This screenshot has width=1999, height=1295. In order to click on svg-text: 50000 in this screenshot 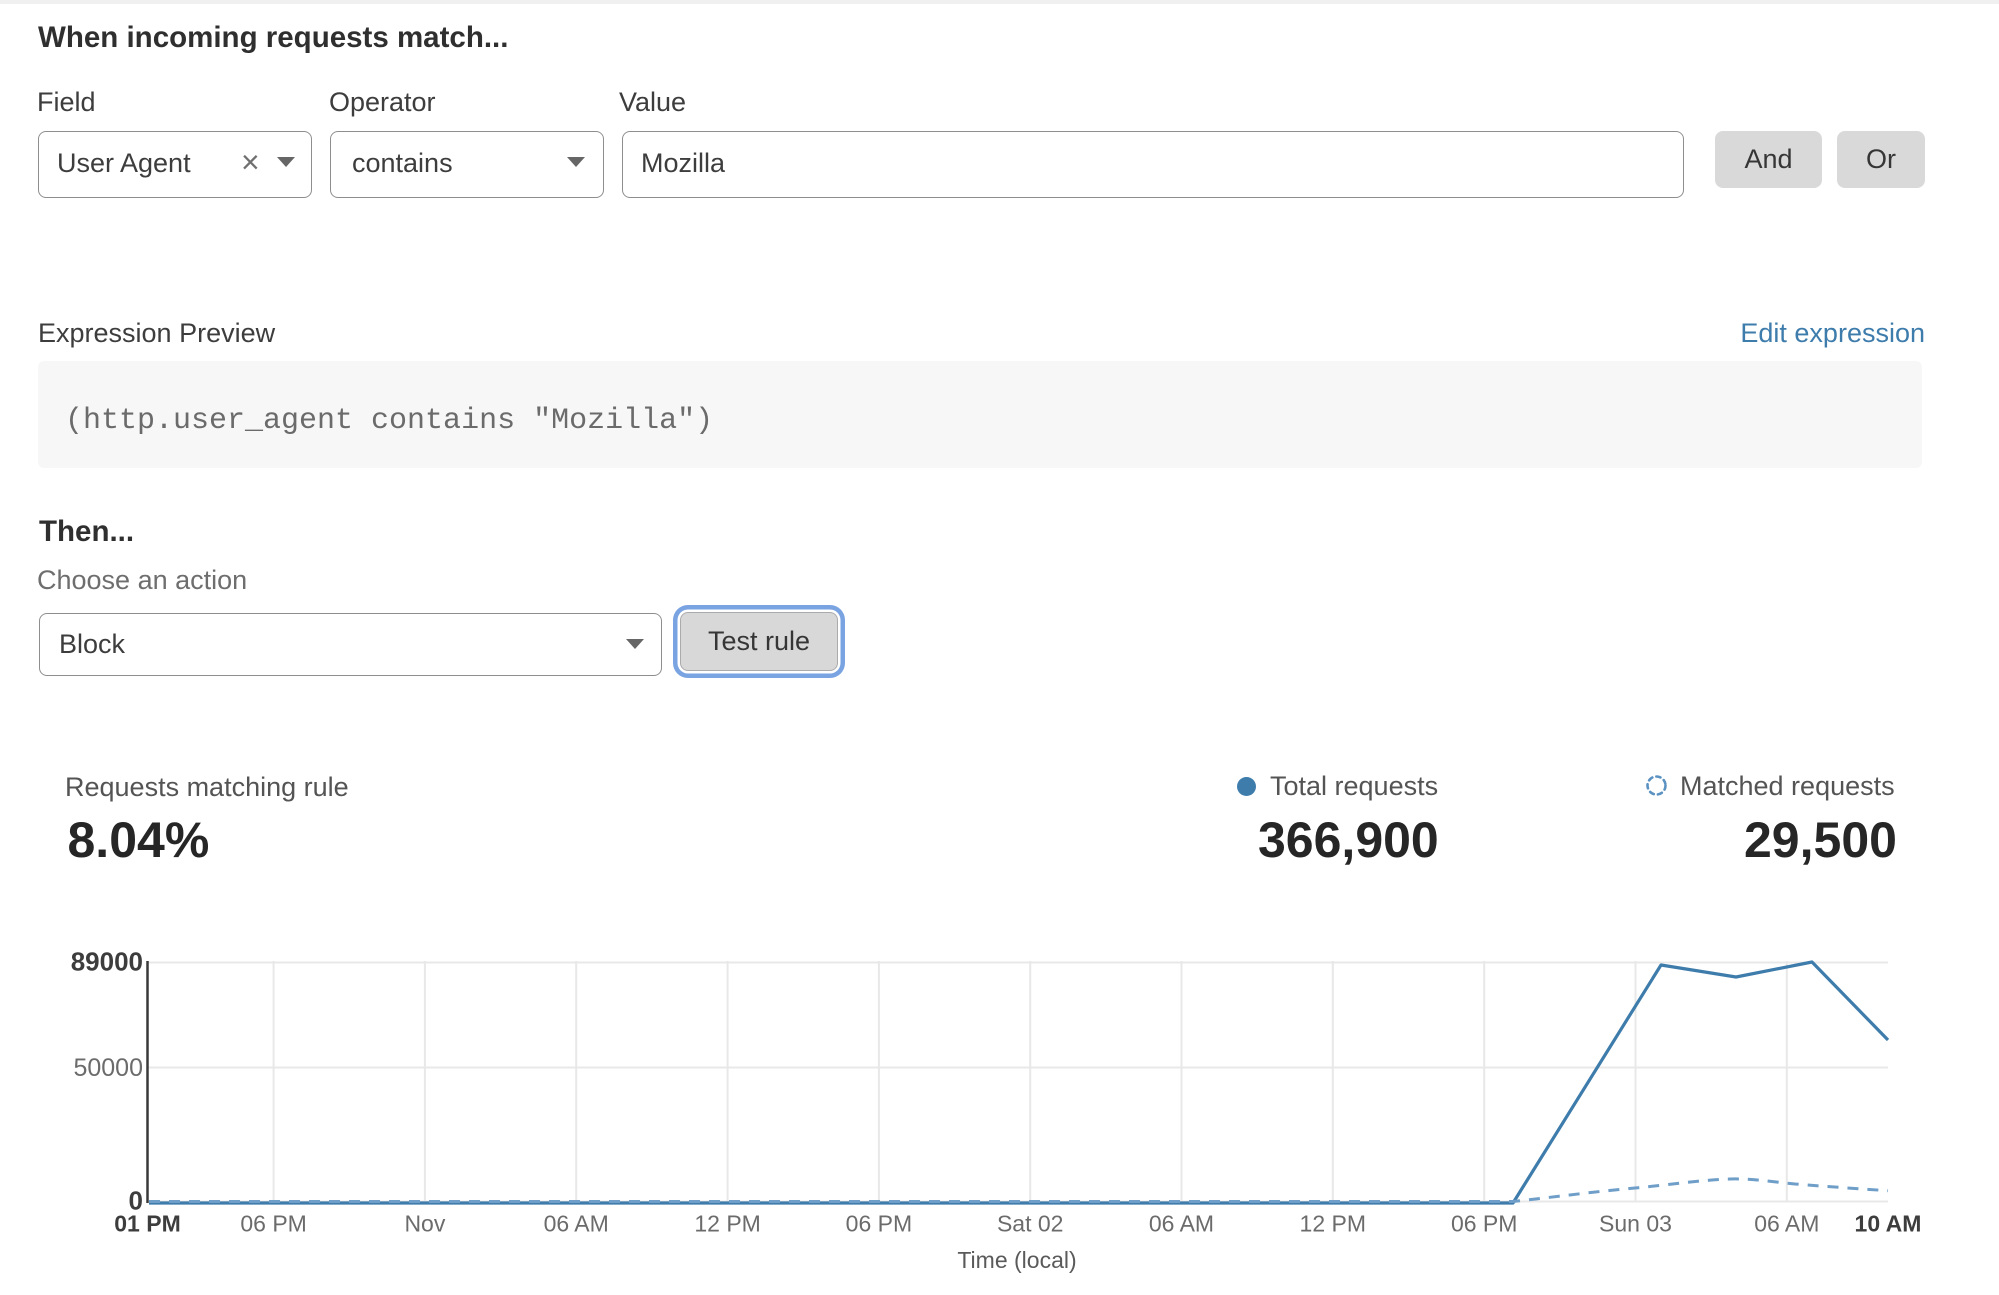, I will do `click(108, 1068)`.